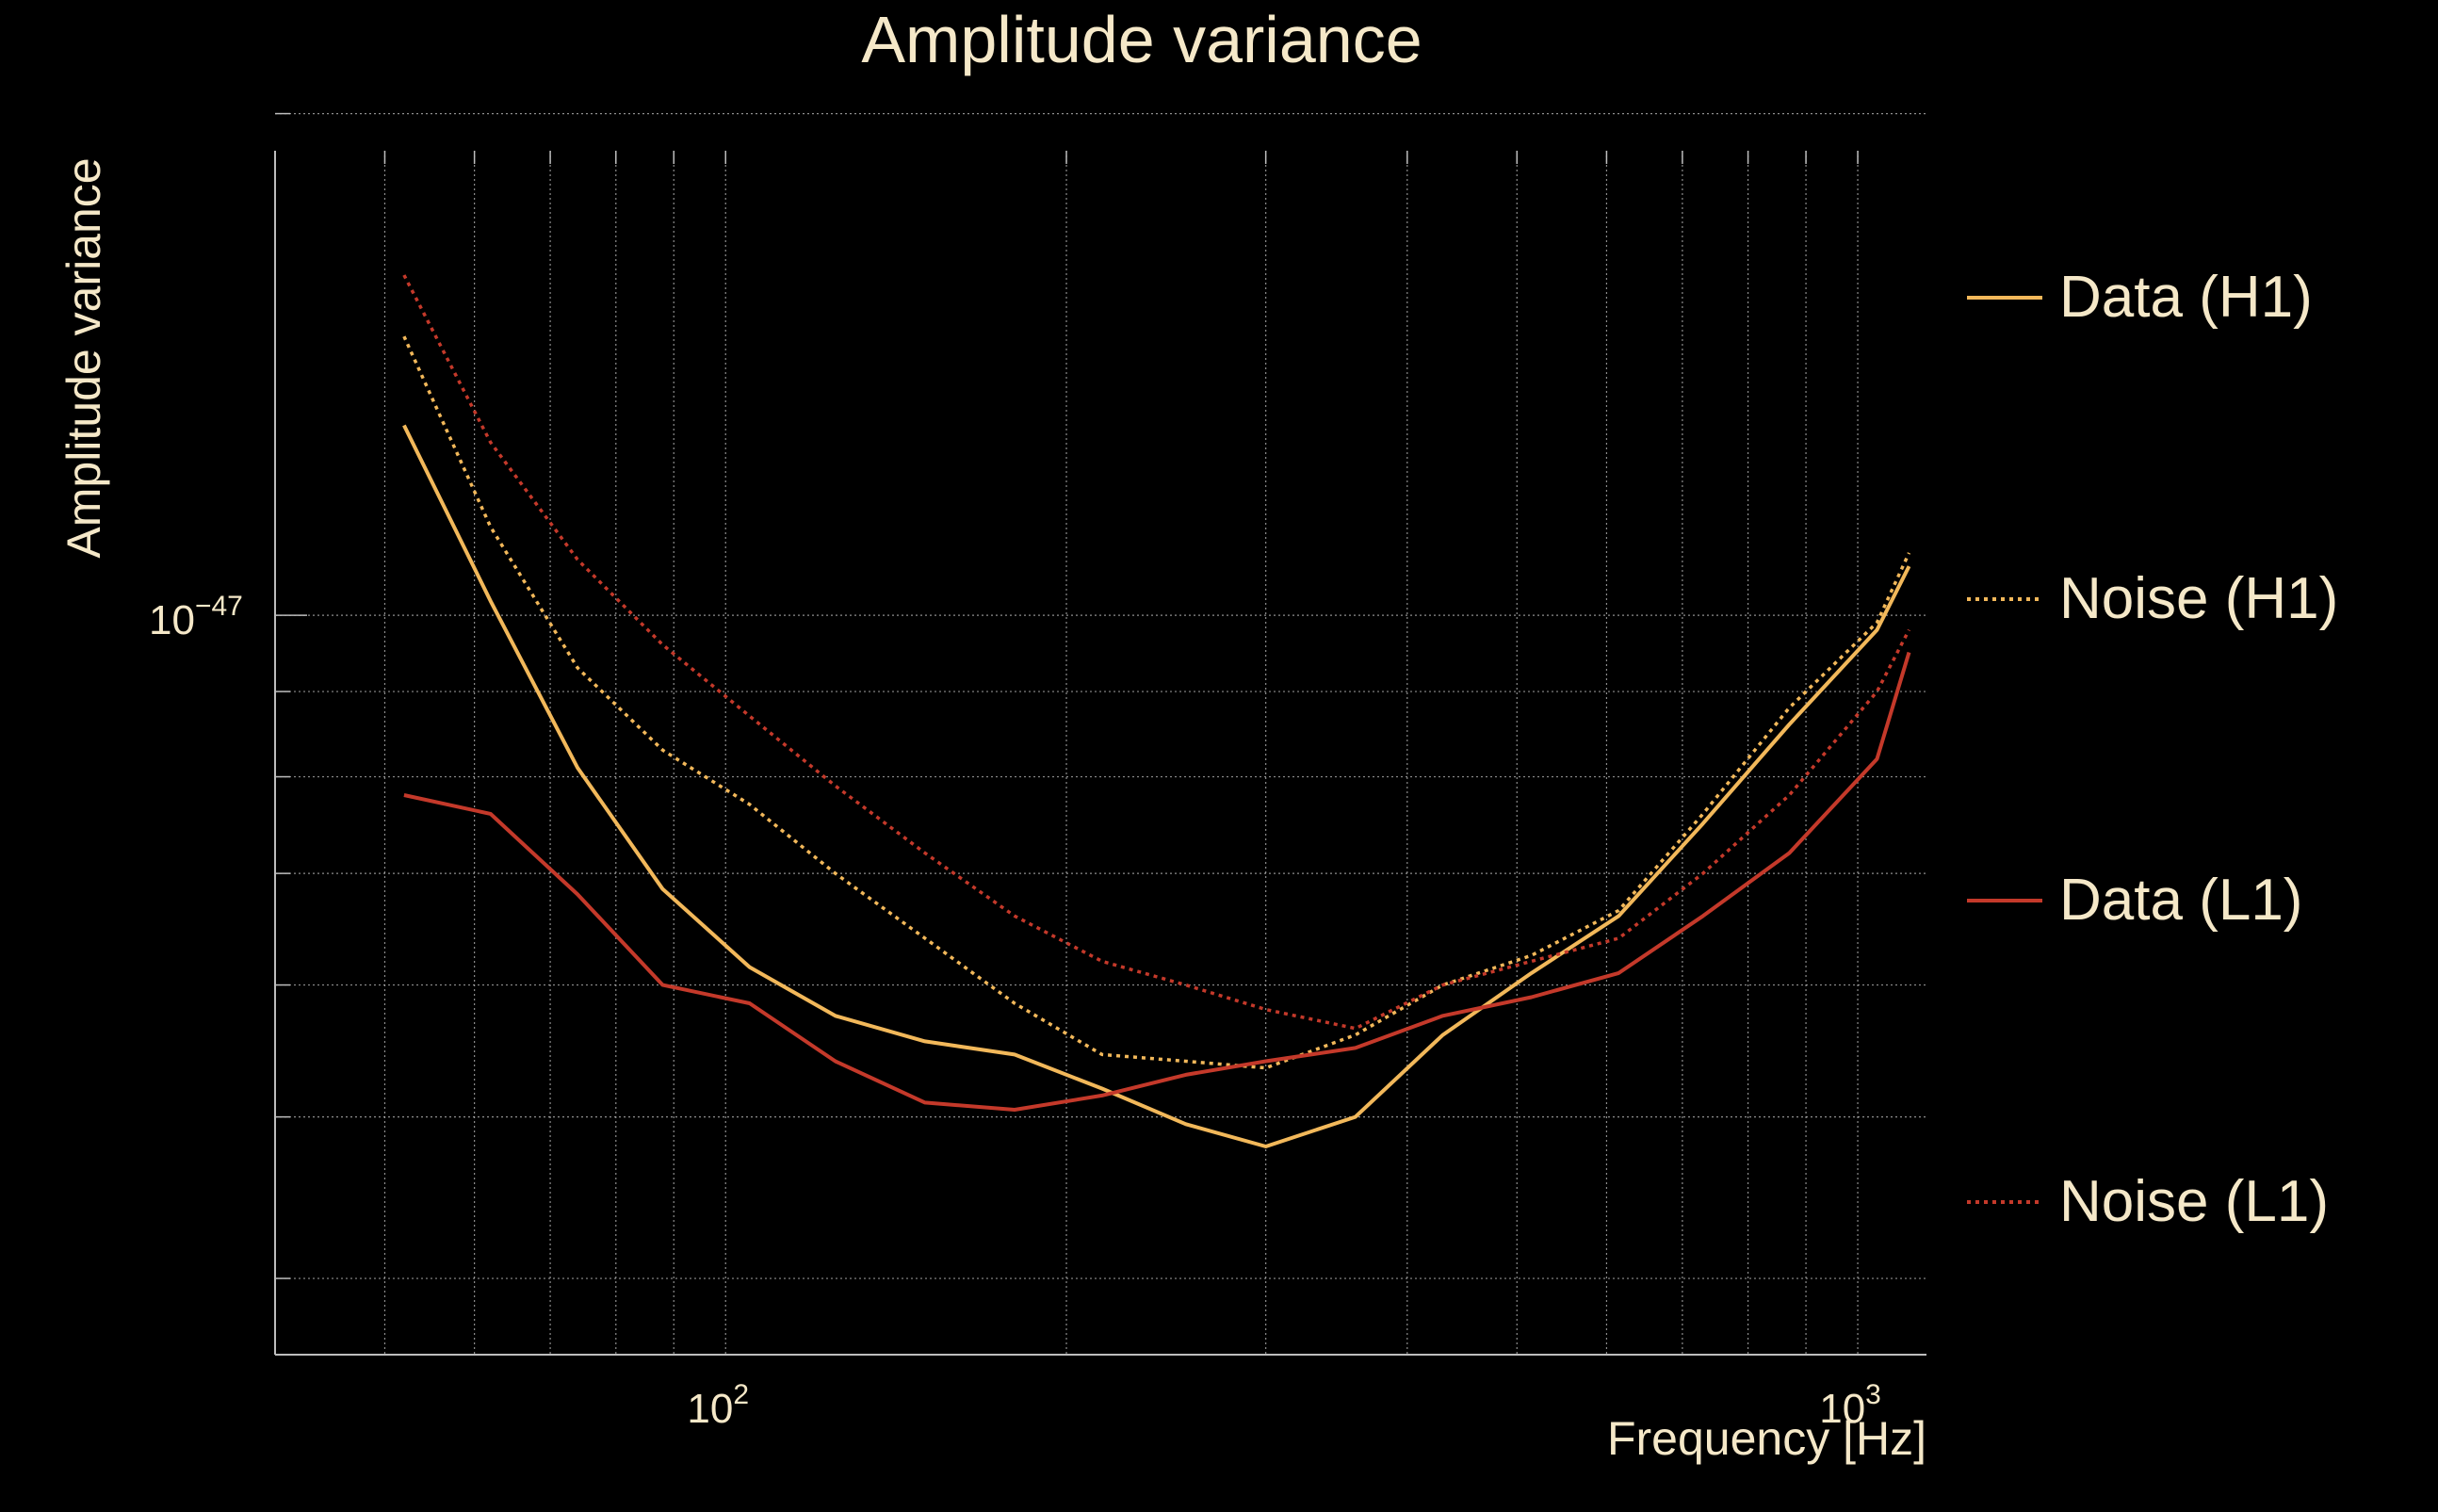 The height and width of the screenshot is (1512, 2438). What do you see at coordinates (2198, 598) in the screenshot?
I see `legend-label-2: Noise (H1)` at bounding box center [2198, 598].